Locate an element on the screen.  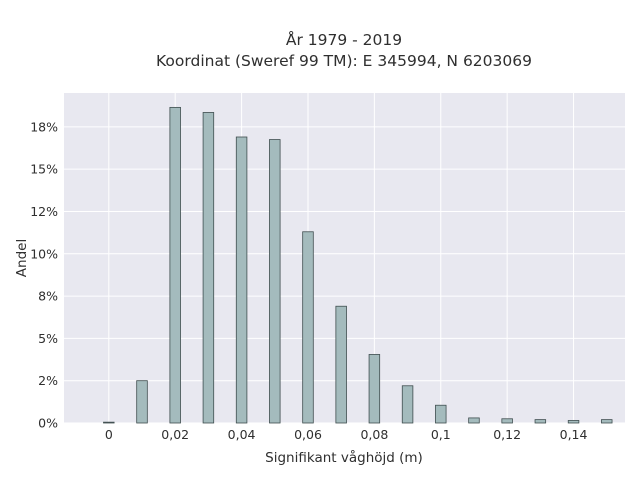
y-tick-label: 10% is located at coordinates (44, 253).